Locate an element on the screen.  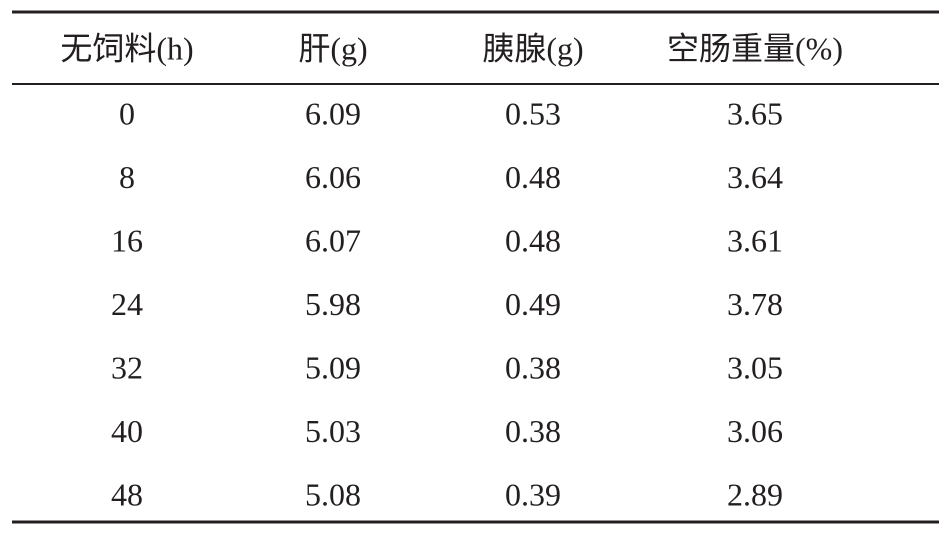
table-cell: 0.53 is located at coordinates (533, 113).